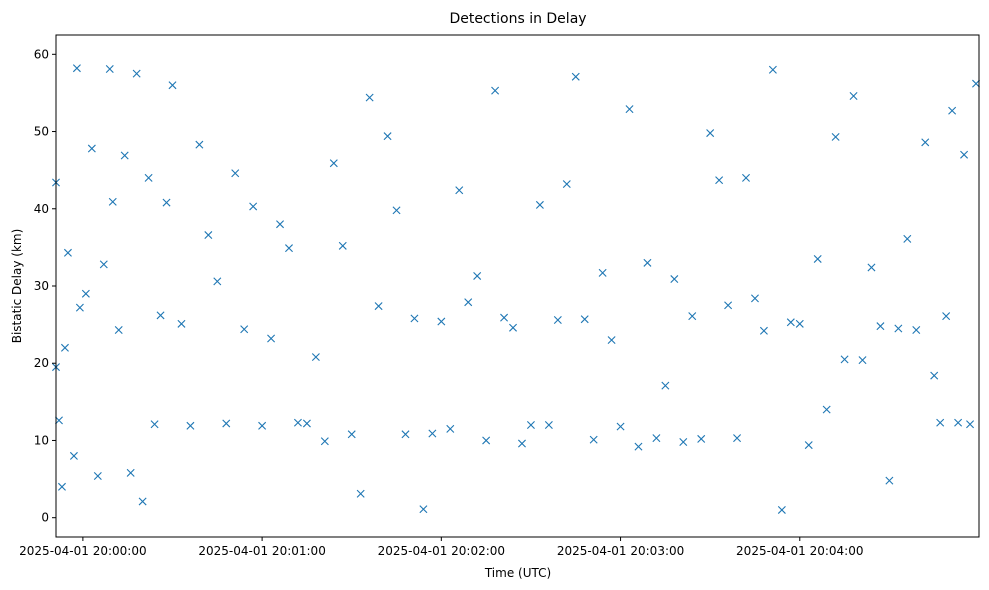 The width and height of the screenshot is (989, 590). I want to click on y-tick-label: 50, so click(41, 132).